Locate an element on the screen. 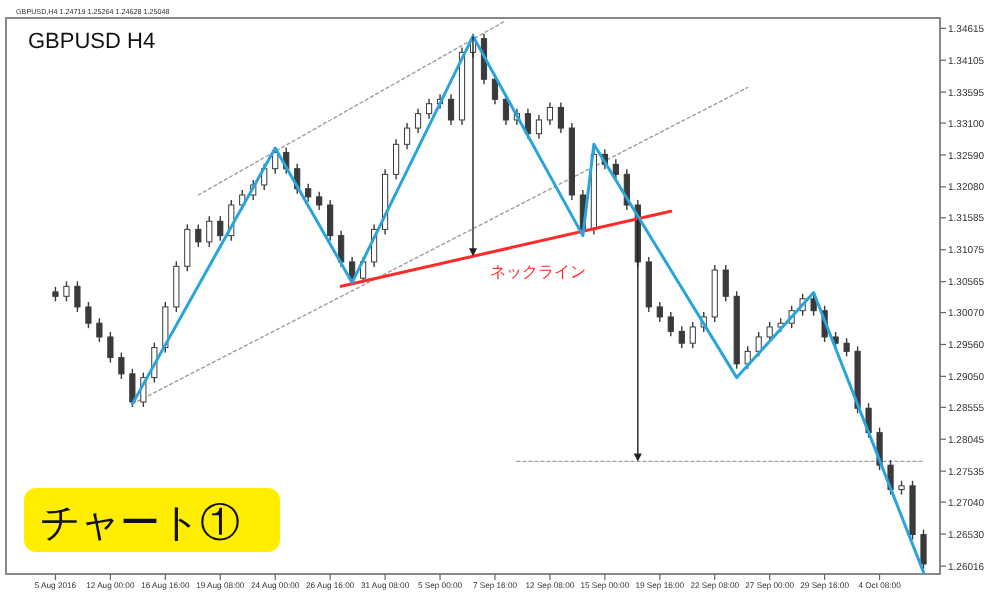 Image resolution: width=1000 pixels, height=594 pixels. badge: チャート① is located at coordinates (152, 520).